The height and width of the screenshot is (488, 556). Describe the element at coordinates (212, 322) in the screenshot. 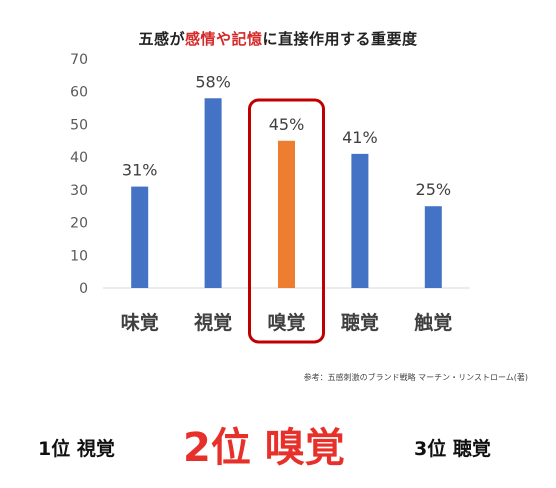

I see `category-label: 視覚` at that location.